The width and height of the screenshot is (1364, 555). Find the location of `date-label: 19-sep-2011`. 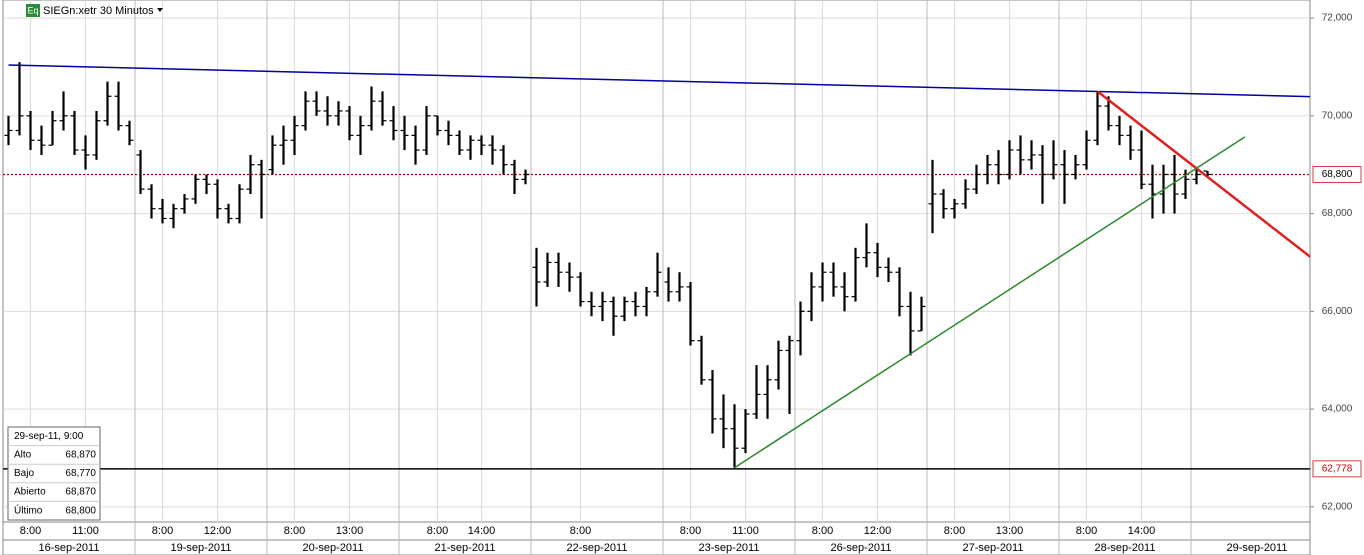

date-label: 19-sep-2011 is located at coordinates (201, 548).